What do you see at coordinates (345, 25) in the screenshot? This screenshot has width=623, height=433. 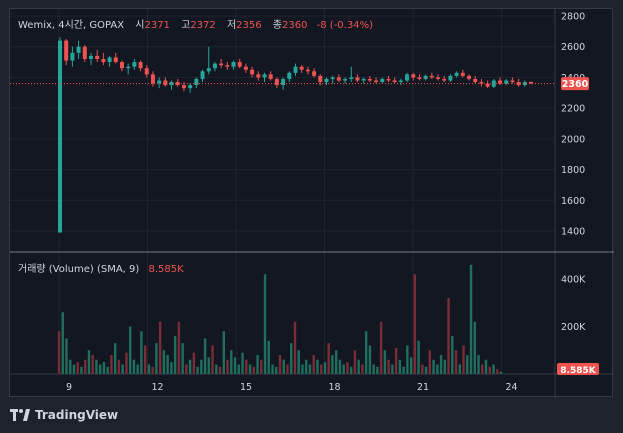 I see `change-value: -8 (-0.34%)` at bounding box center [345, 25].